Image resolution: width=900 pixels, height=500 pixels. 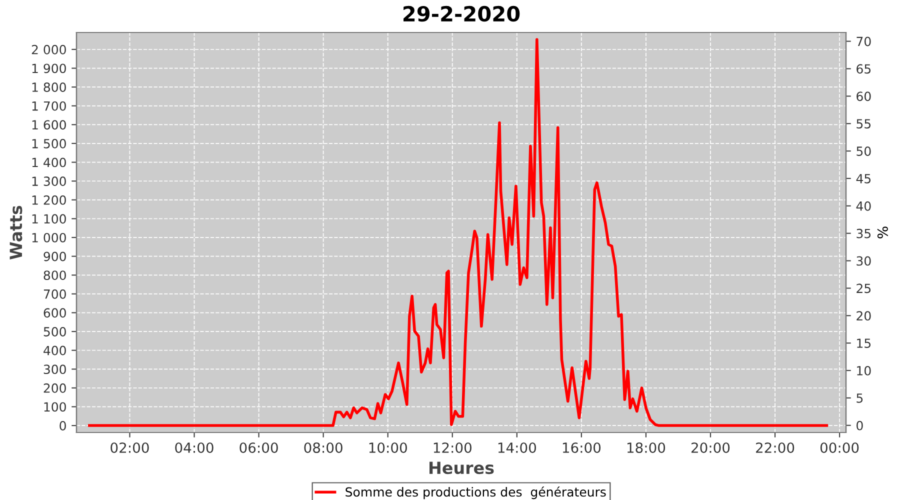 I want to click on y2-axis-title: %, so click(x=882, y=232).